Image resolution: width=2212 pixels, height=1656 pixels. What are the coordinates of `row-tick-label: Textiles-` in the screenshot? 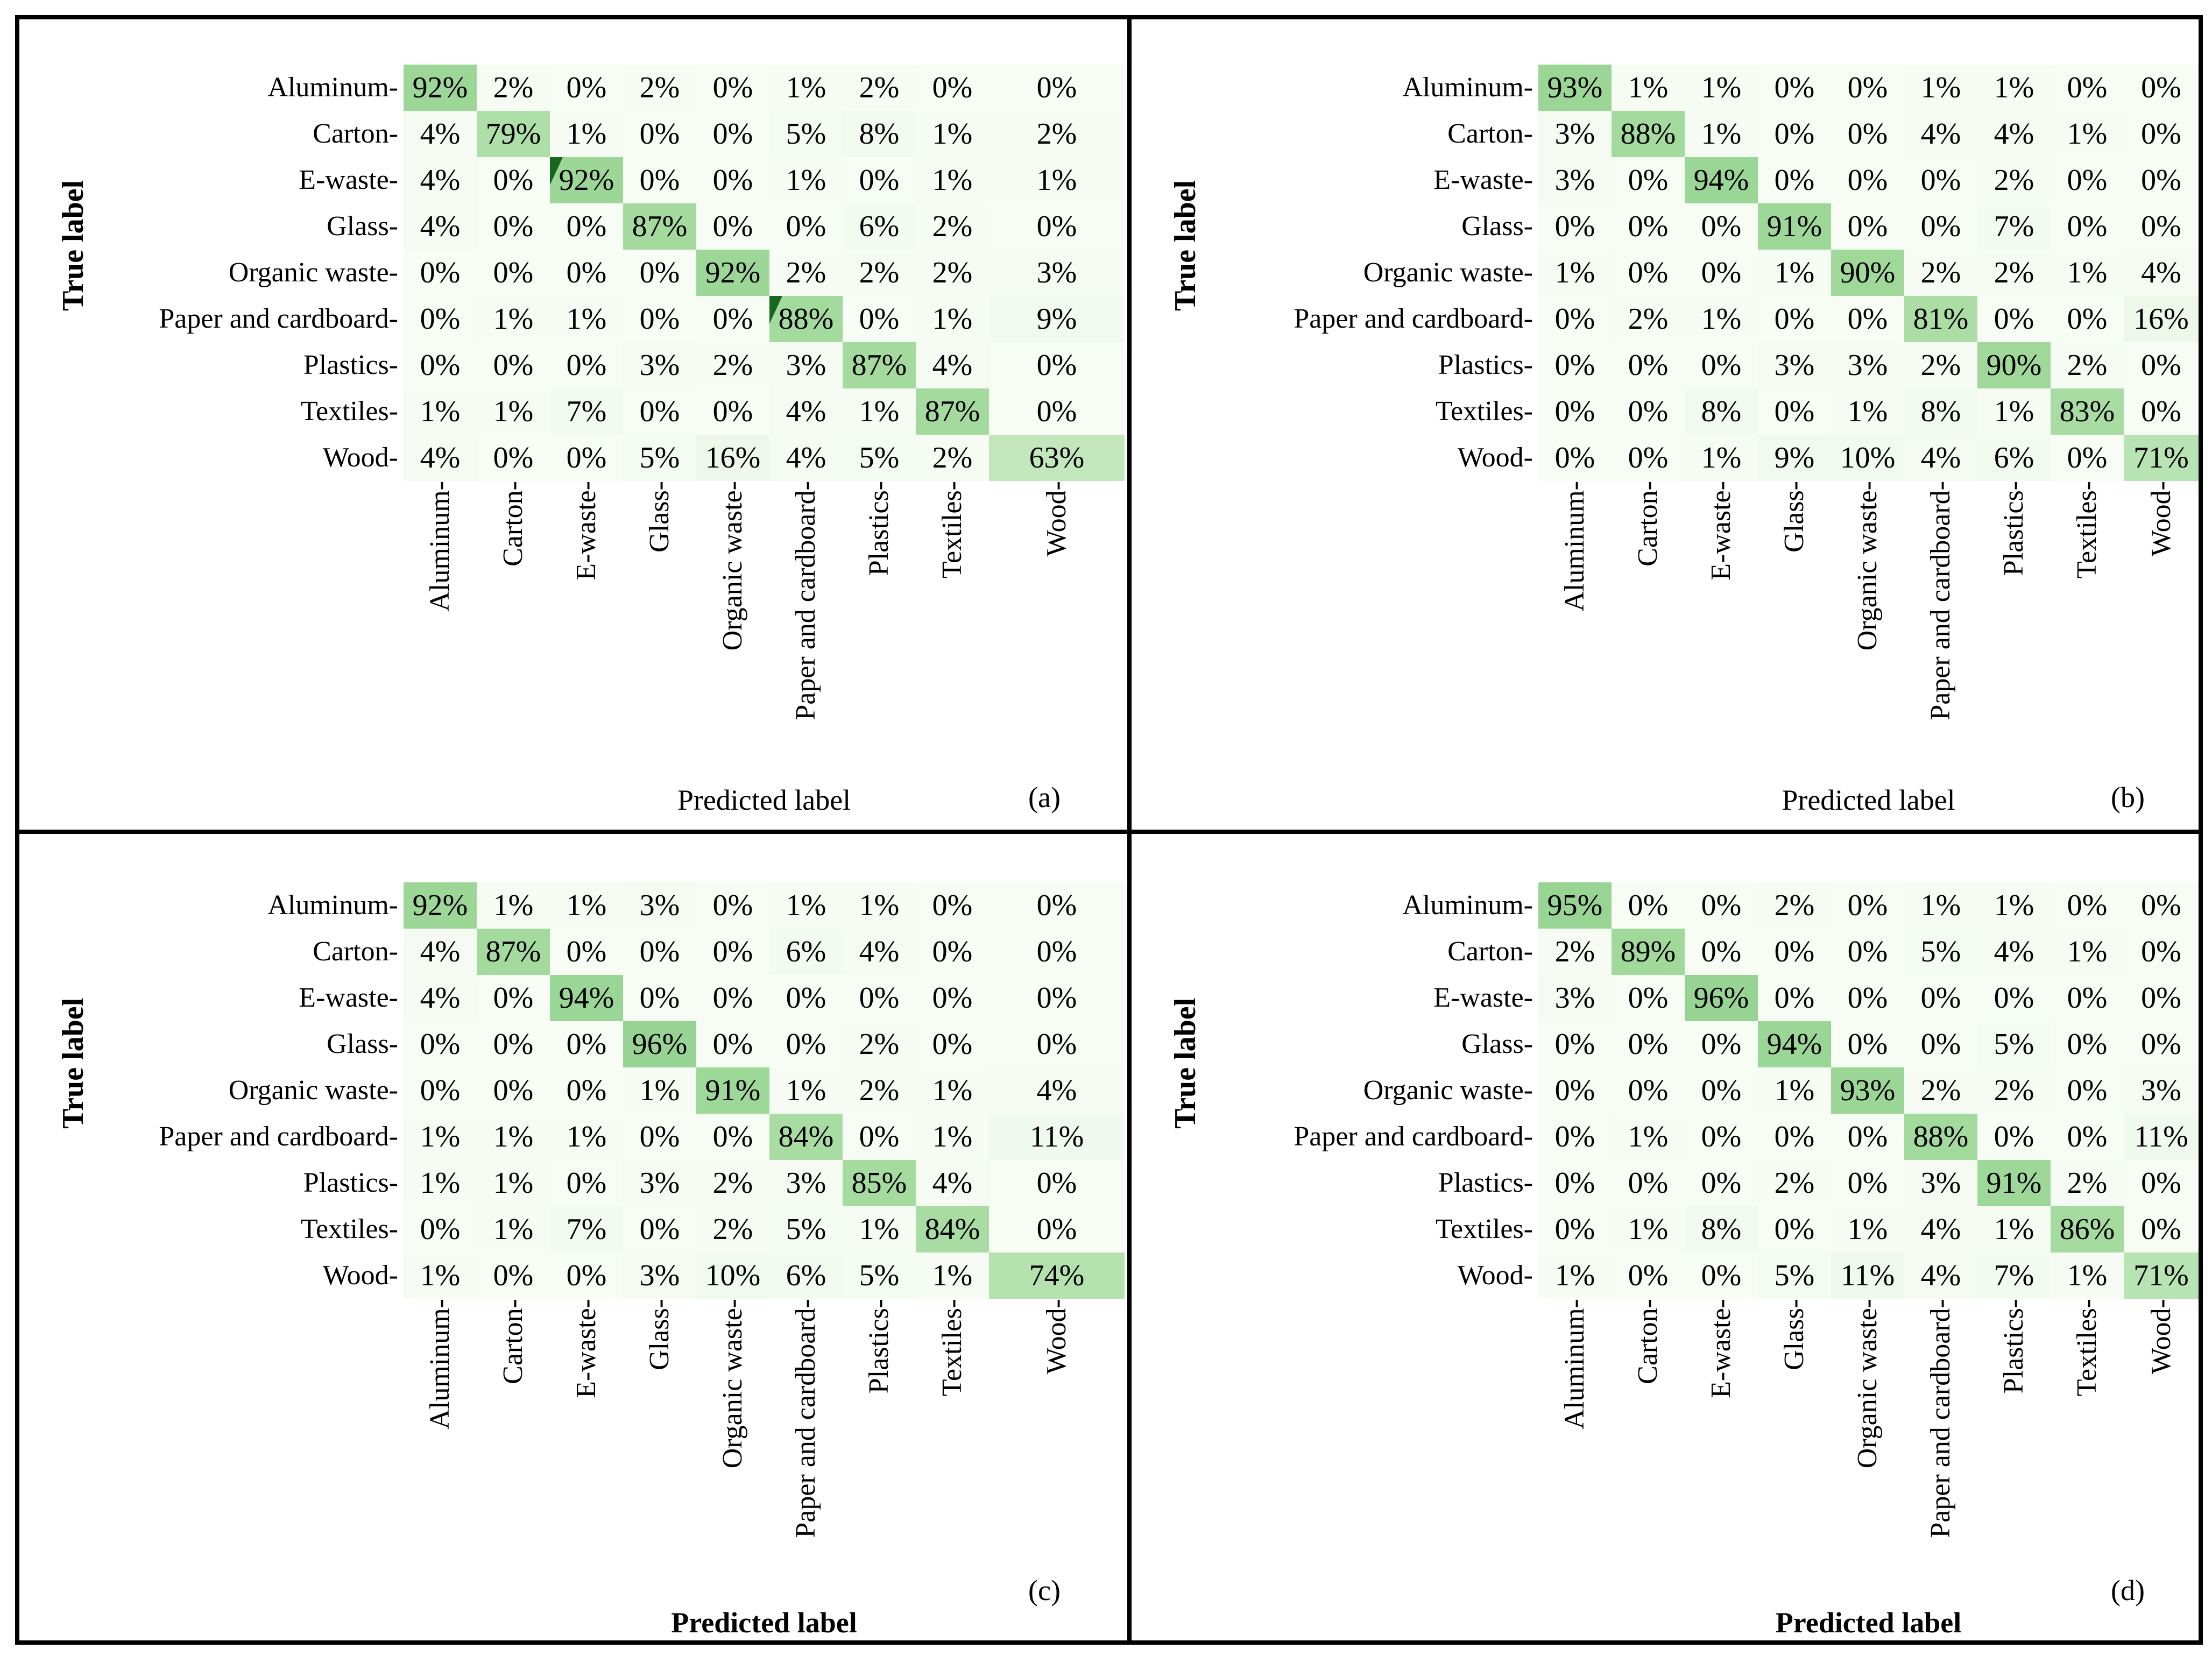 It's located at (1484, 411).